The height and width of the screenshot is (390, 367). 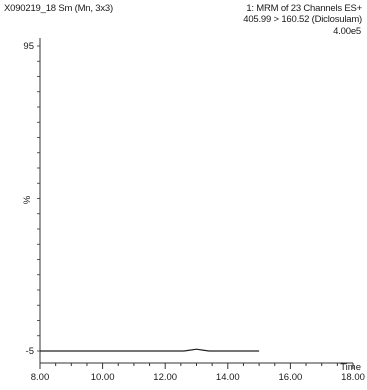 What do you see at coordinates (103, 377) in the screenshot?
I see `x-tick-label: 10.00` at bounding box center [103, 377].